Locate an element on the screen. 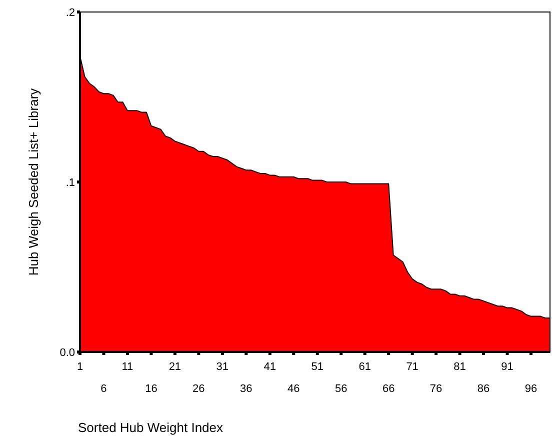 The width and height of the screenshot is (552, 436). x2-tick-label: 66 is located at coordinates (388, 389).